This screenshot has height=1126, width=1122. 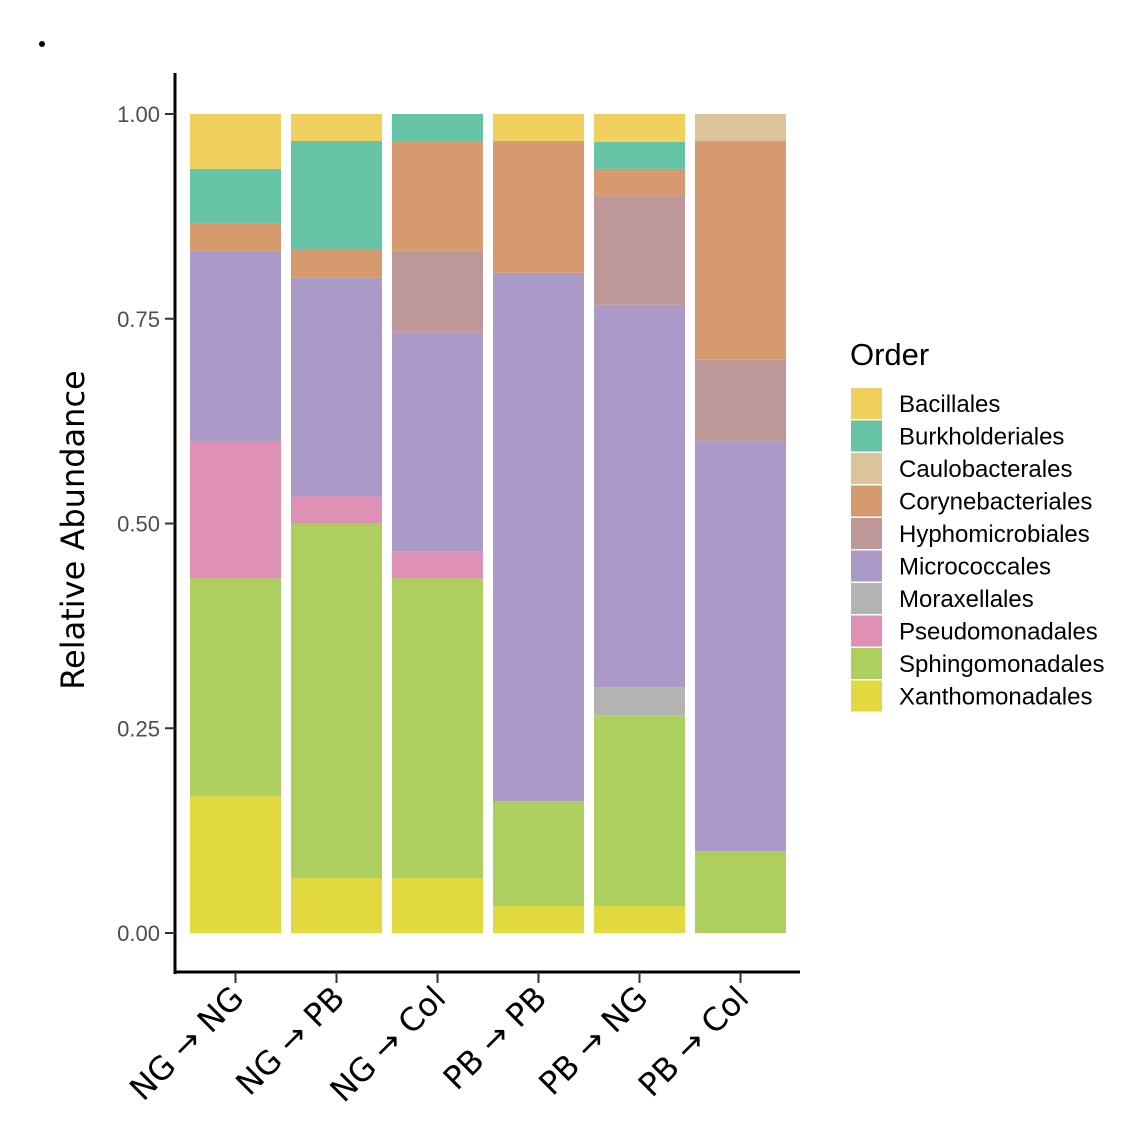 I want to click on y-tick-label: 0.25, so click(x=138, y=728).